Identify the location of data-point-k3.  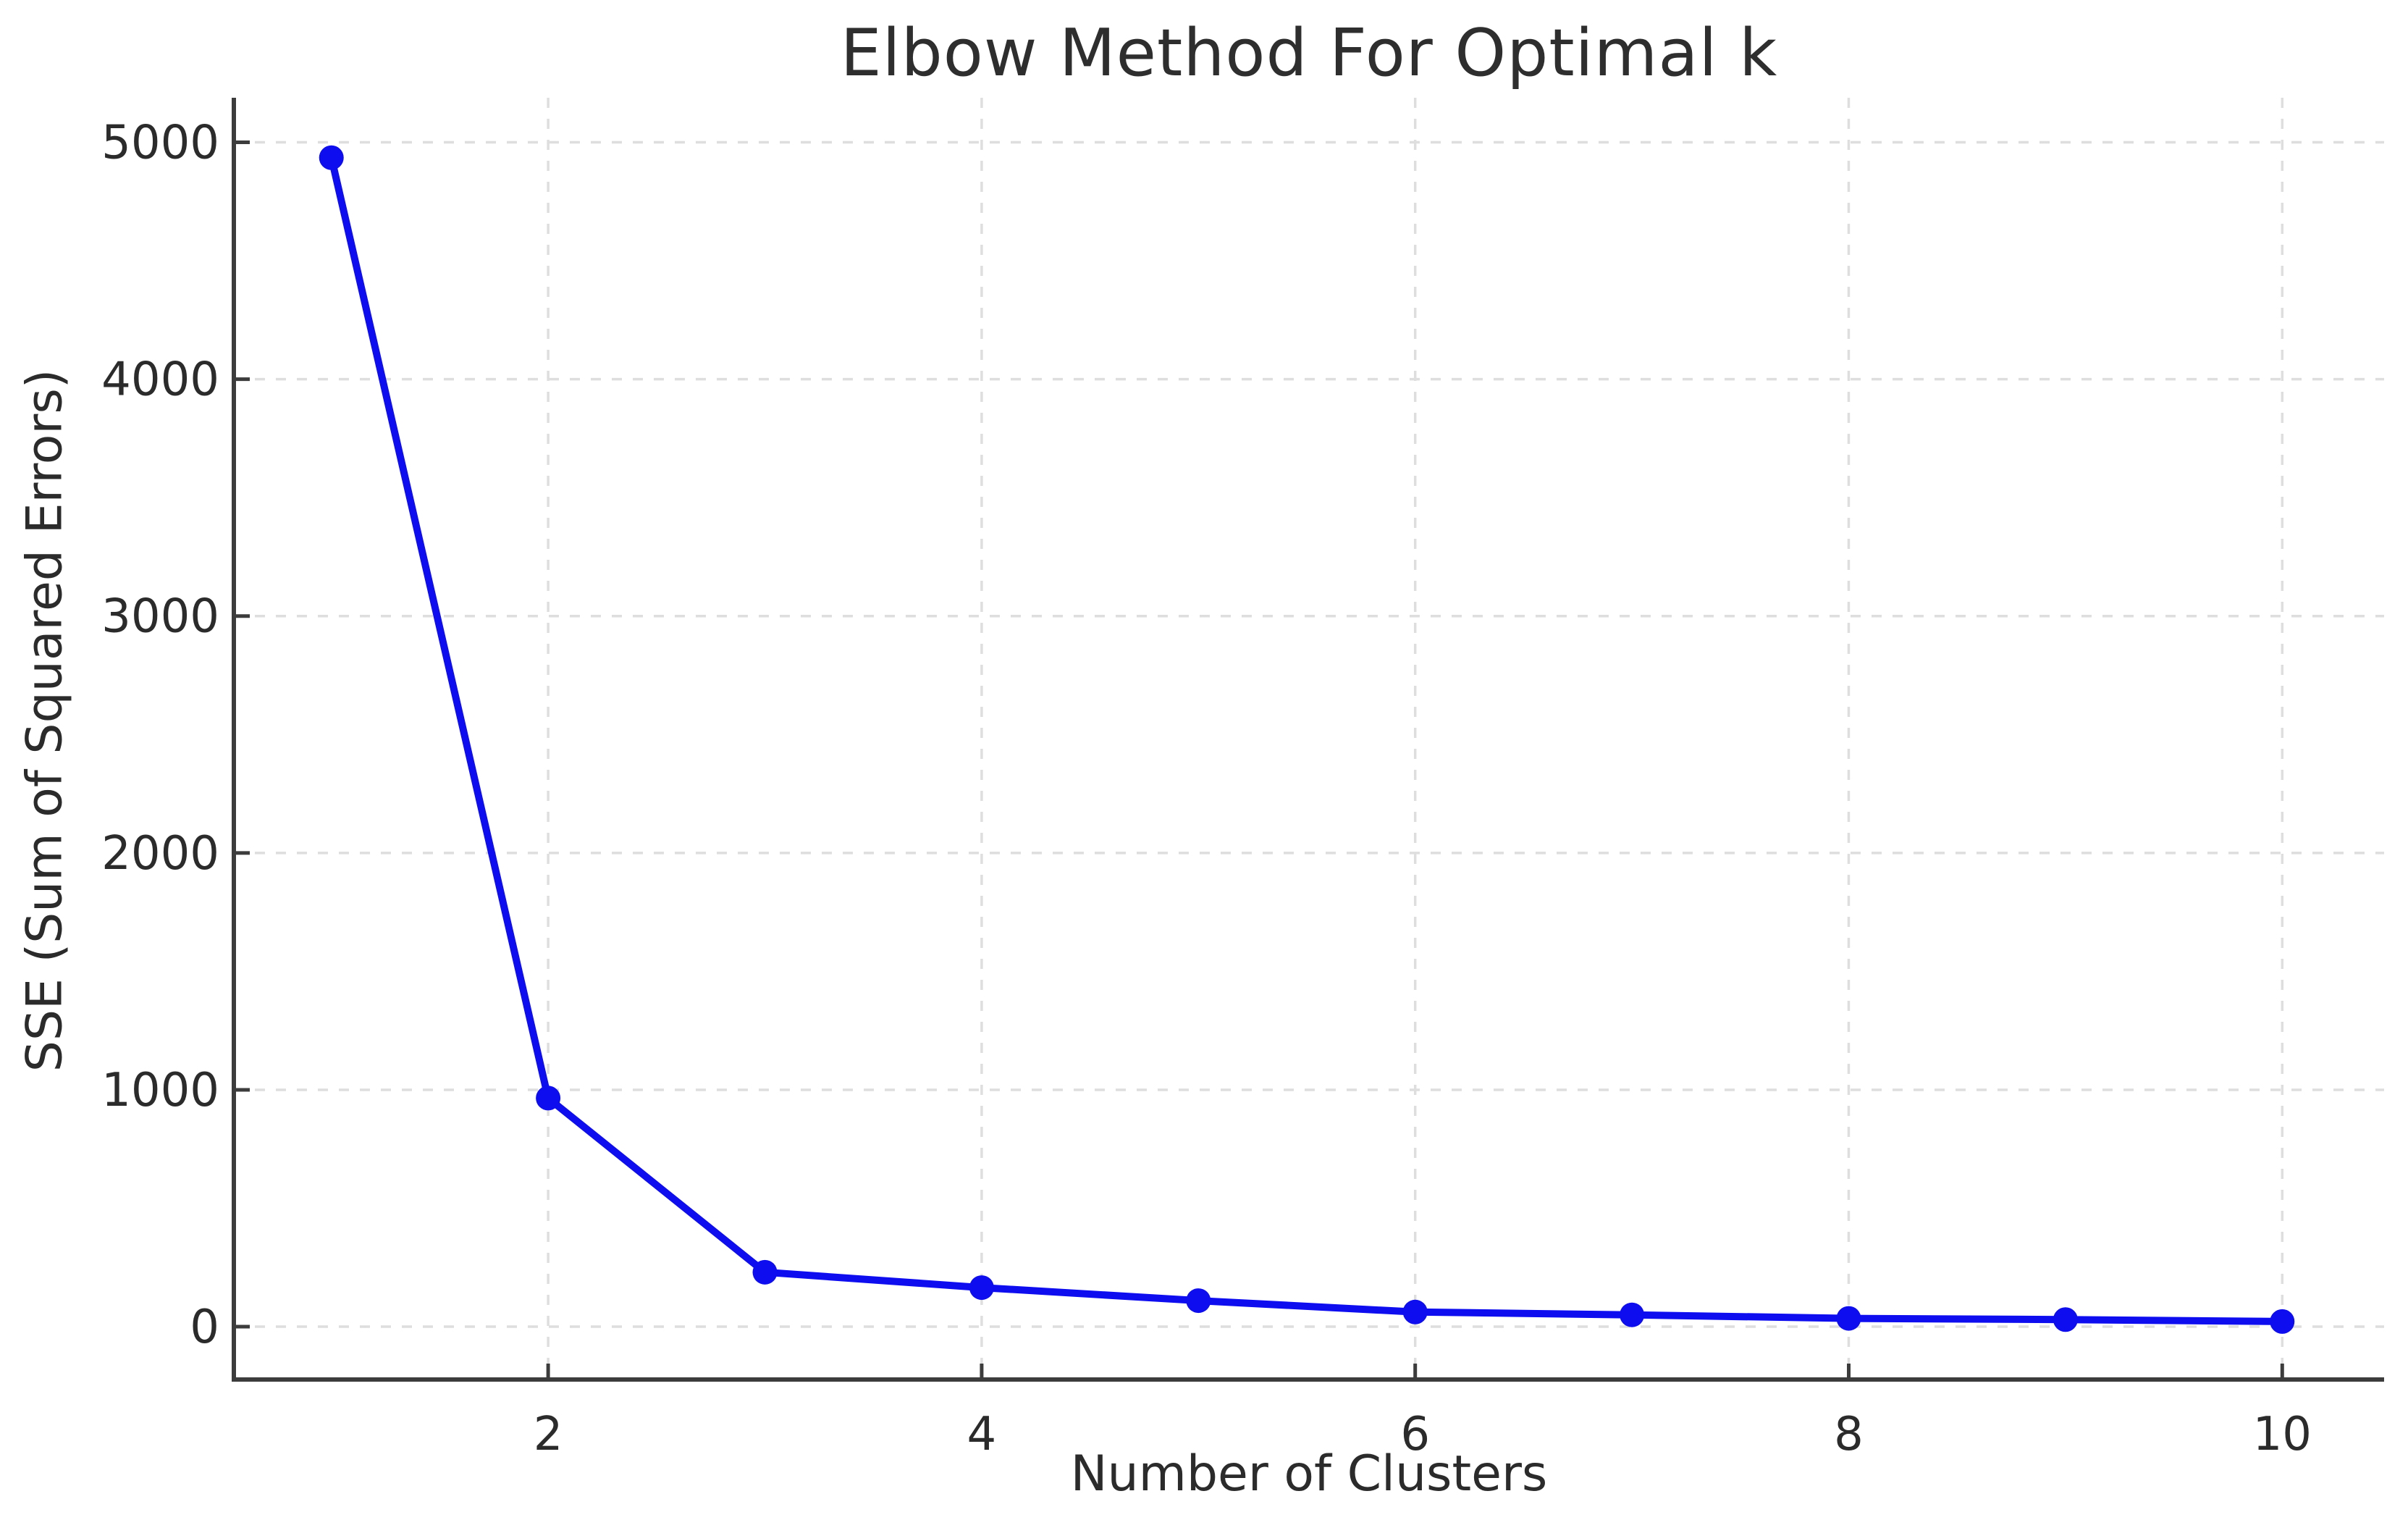
(765, 1272).